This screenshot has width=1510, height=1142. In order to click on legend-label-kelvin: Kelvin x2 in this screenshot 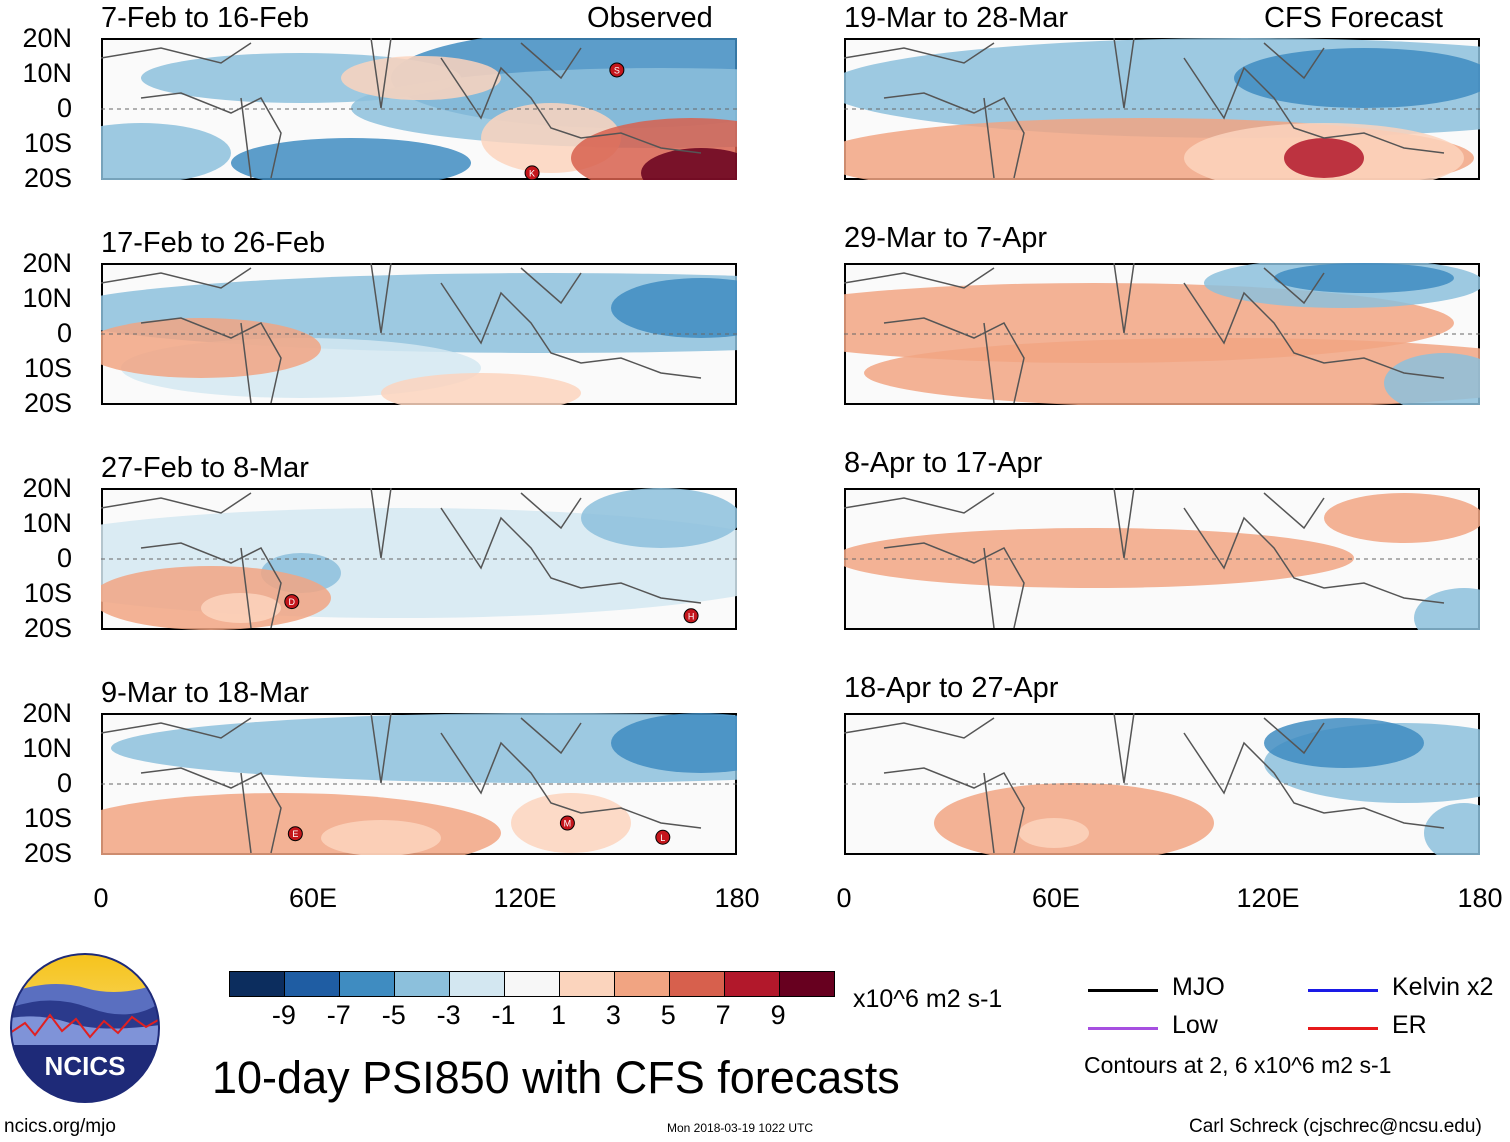, I will do `click(1443, 987)`.